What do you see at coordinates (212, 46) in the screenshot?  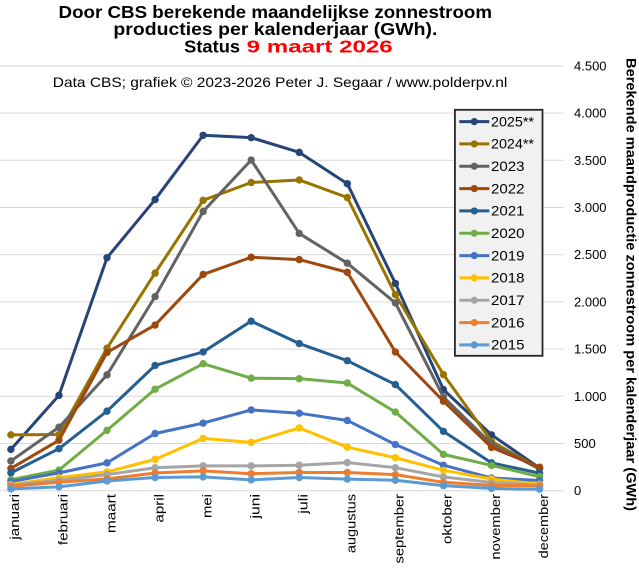 I see `svg-text: Status` at bounding box center [212, 46].